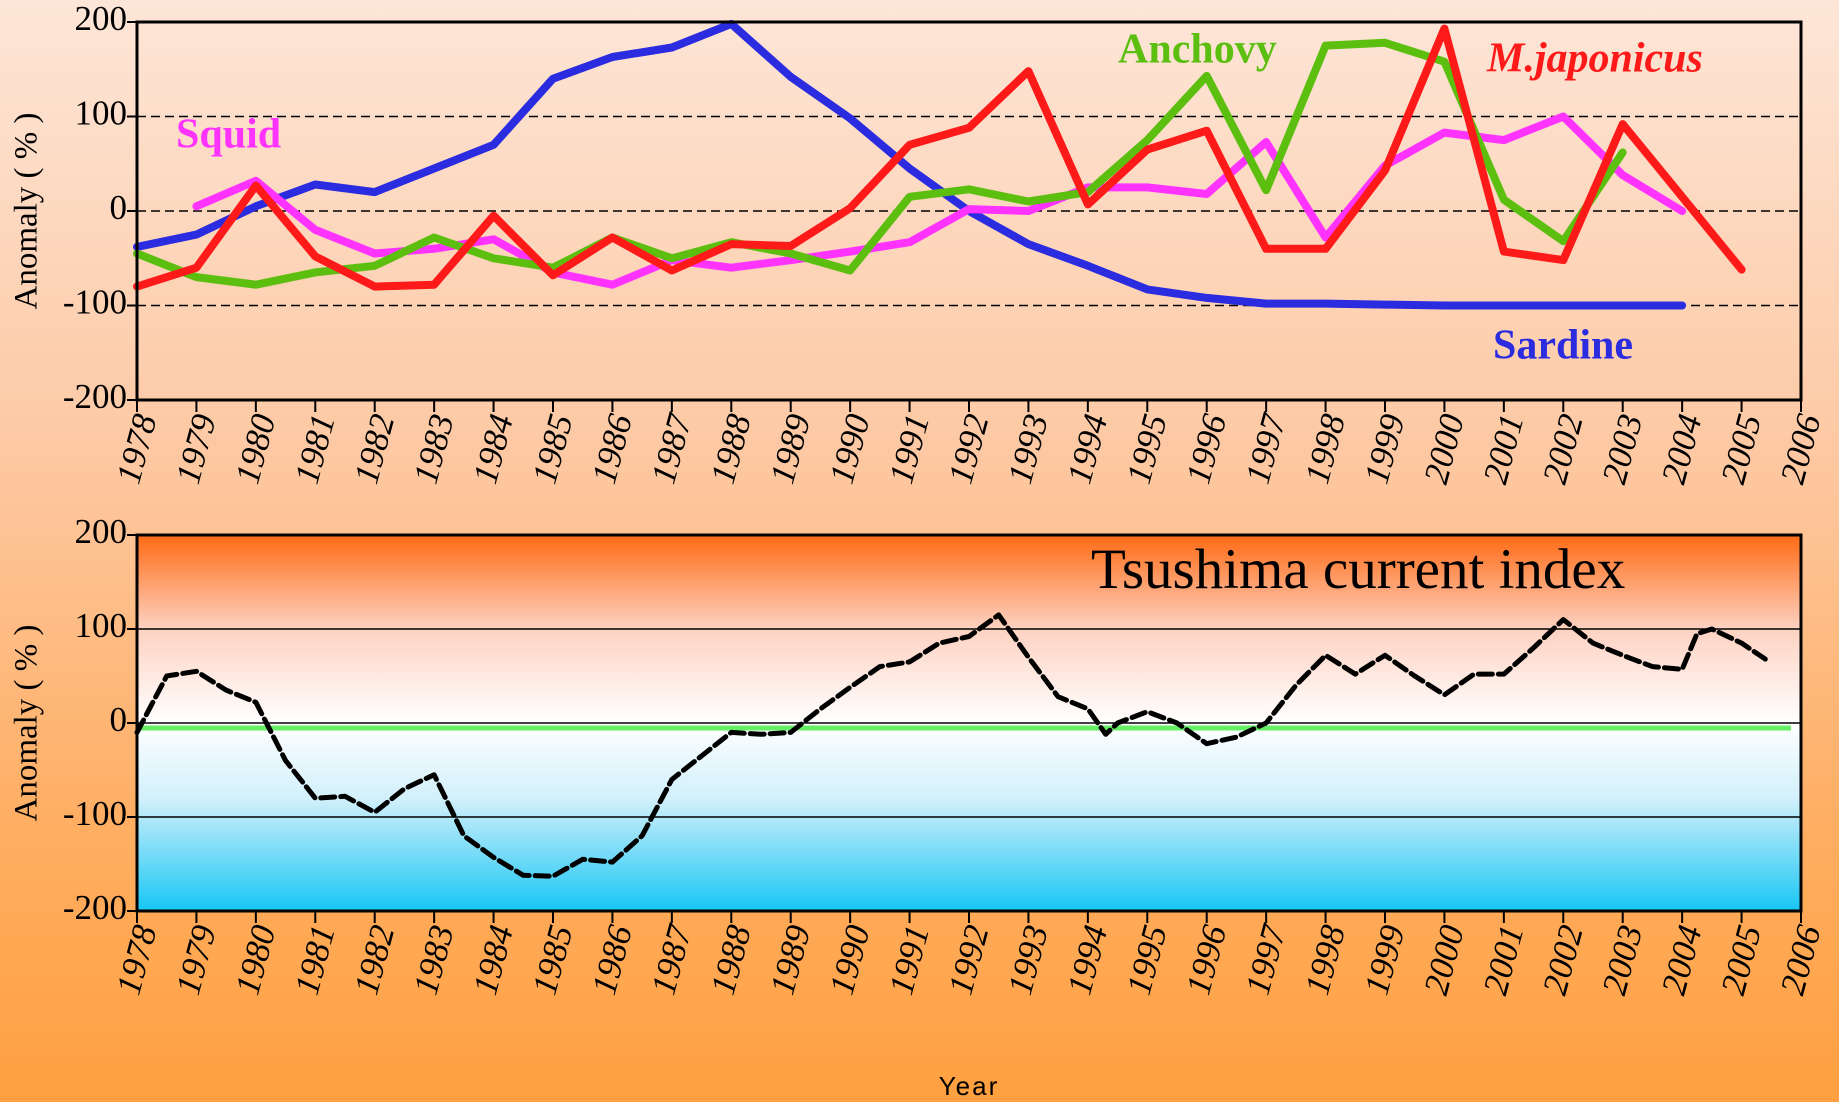 This screenshot has width=1839, height=1102. What do you see at coordinates (1563, 346) in the screenshot?
I see `series-label: Sardine` at bounding box center [1563, 346].